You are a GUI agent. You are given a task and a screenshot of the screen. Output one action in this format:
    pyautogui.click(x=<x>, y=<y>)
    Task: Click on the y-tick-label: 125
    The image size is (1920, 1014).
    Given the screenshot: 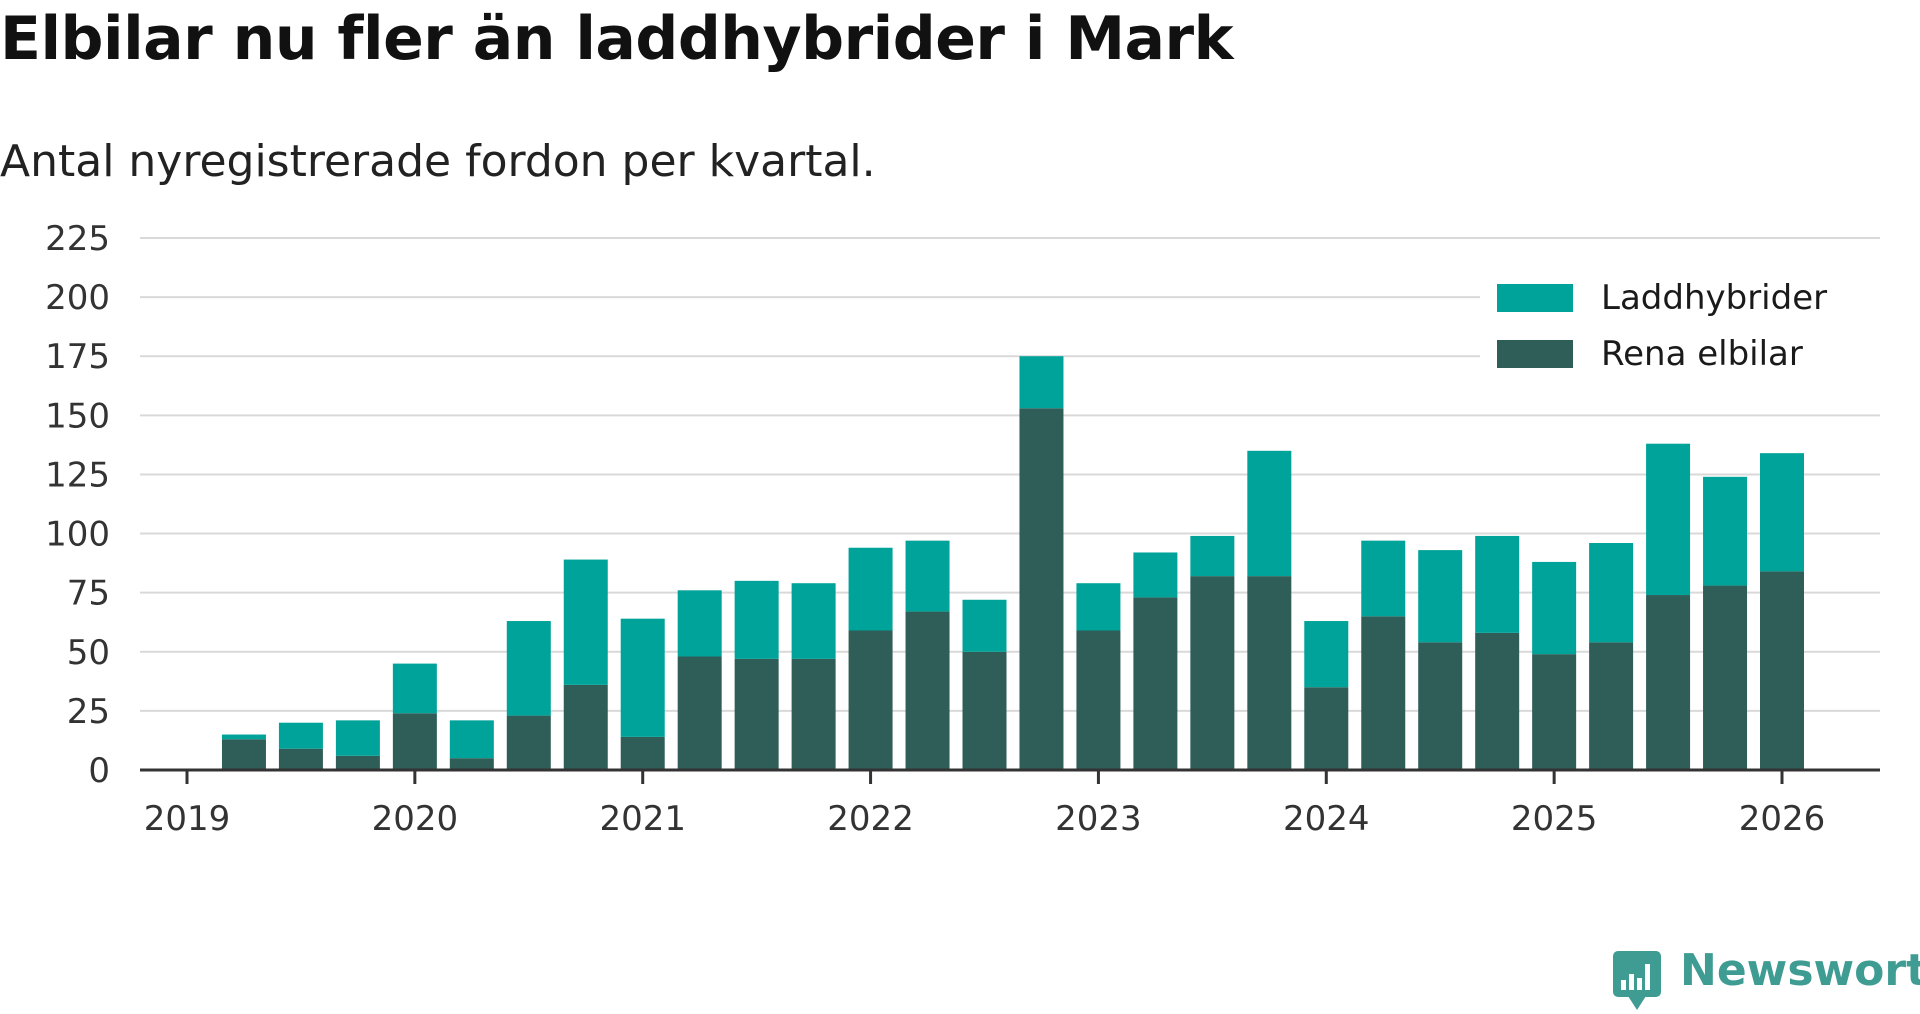 What is the action you would take?
    pyautogui.click(x=77, y=475)
    